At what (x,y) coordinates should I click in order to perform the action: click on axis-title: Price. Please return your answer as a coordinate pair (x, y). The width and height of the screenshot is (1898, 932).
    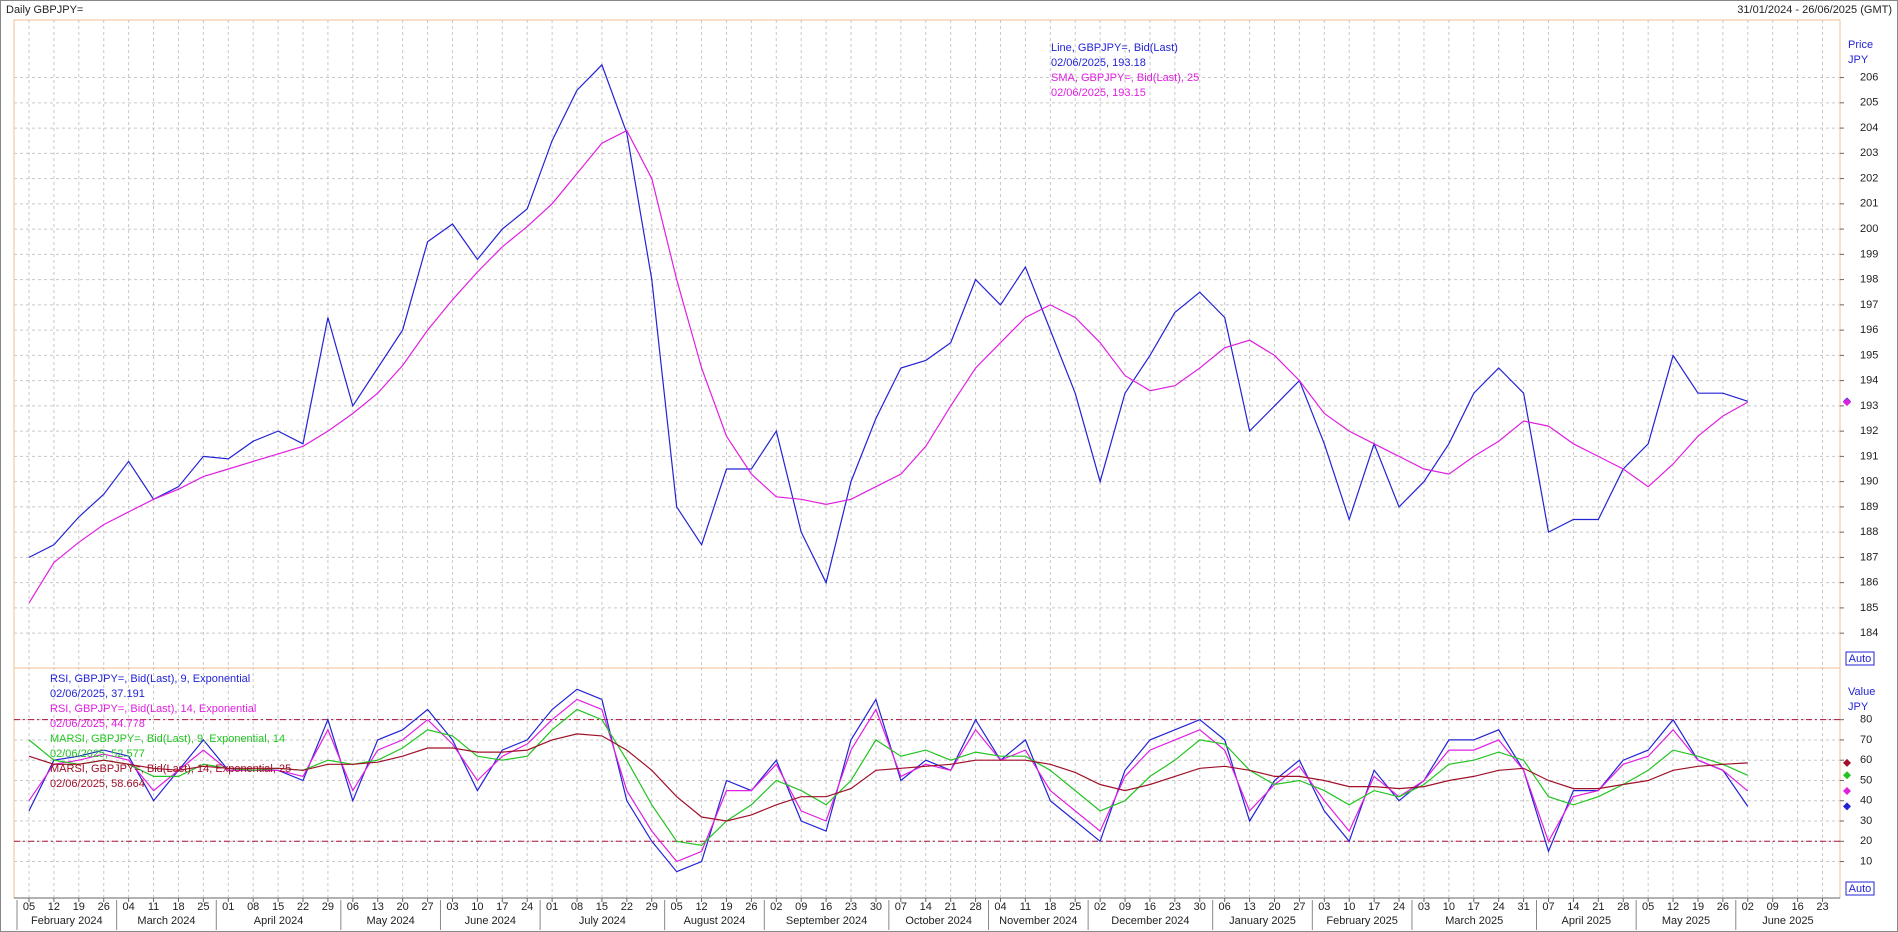
    Looking at the image, I should click on (1860, 45).